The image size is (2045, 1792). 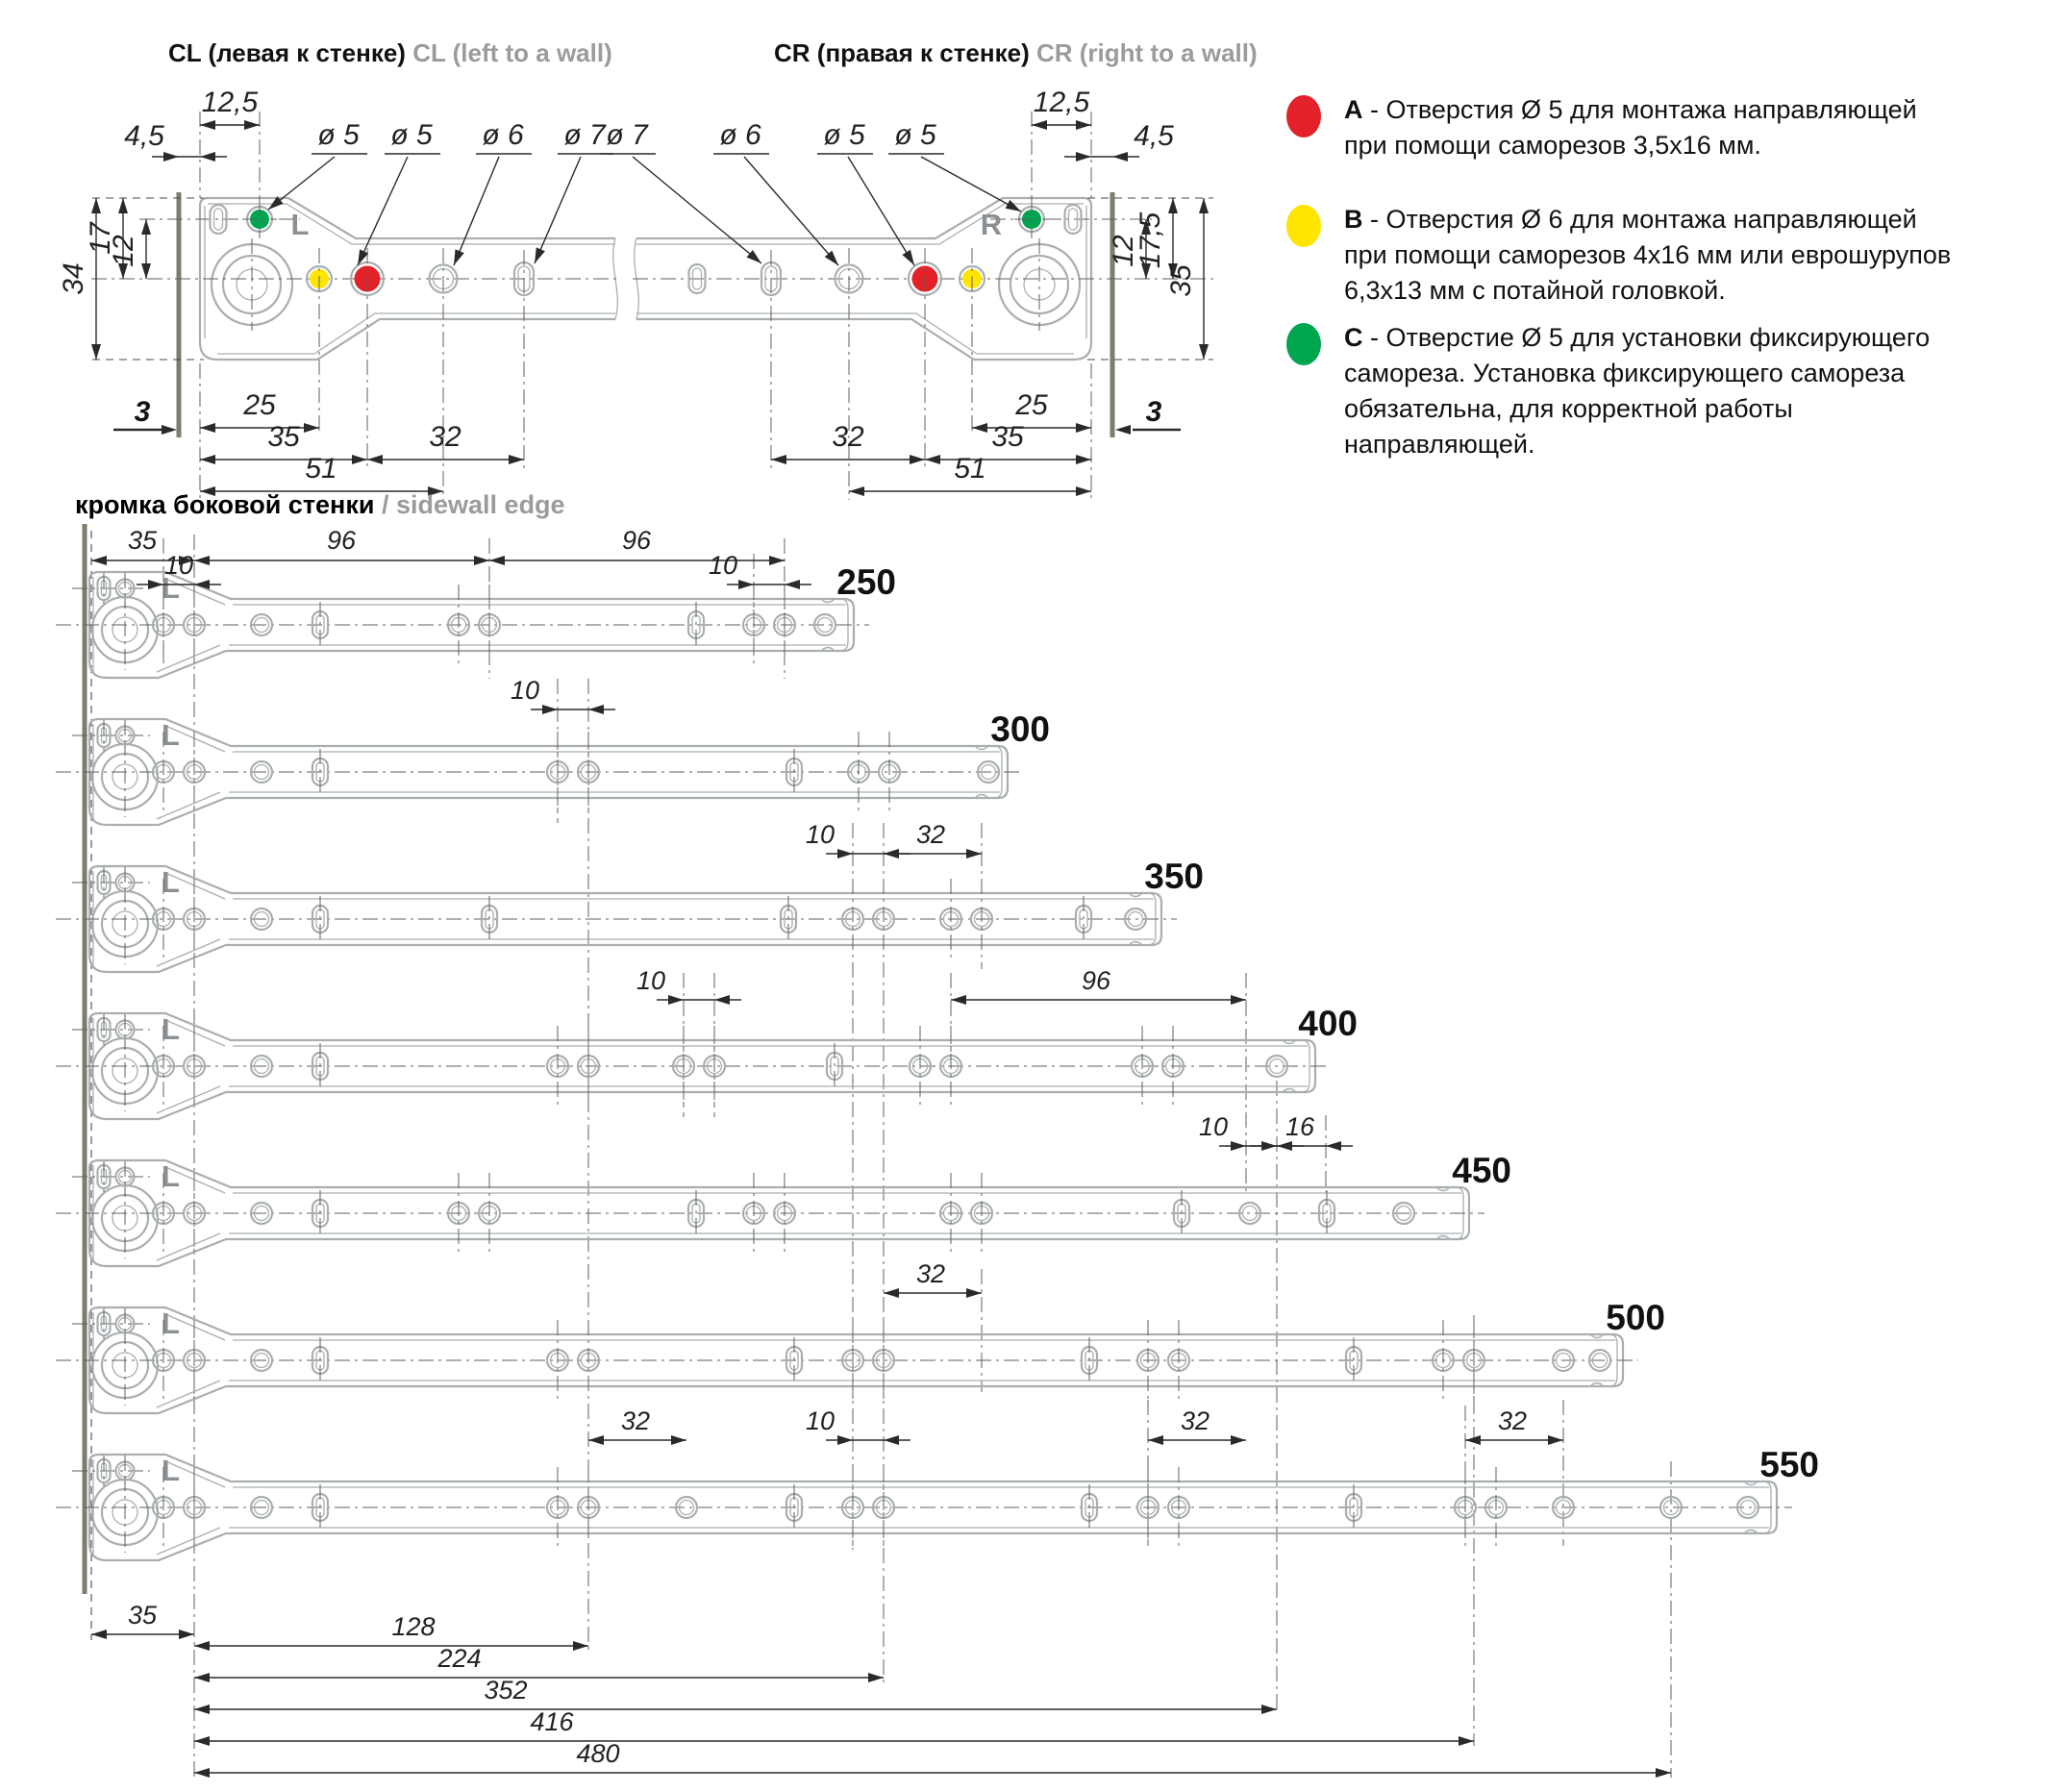 I want to click on rail-300: L 300, so click(x=553, y=768).